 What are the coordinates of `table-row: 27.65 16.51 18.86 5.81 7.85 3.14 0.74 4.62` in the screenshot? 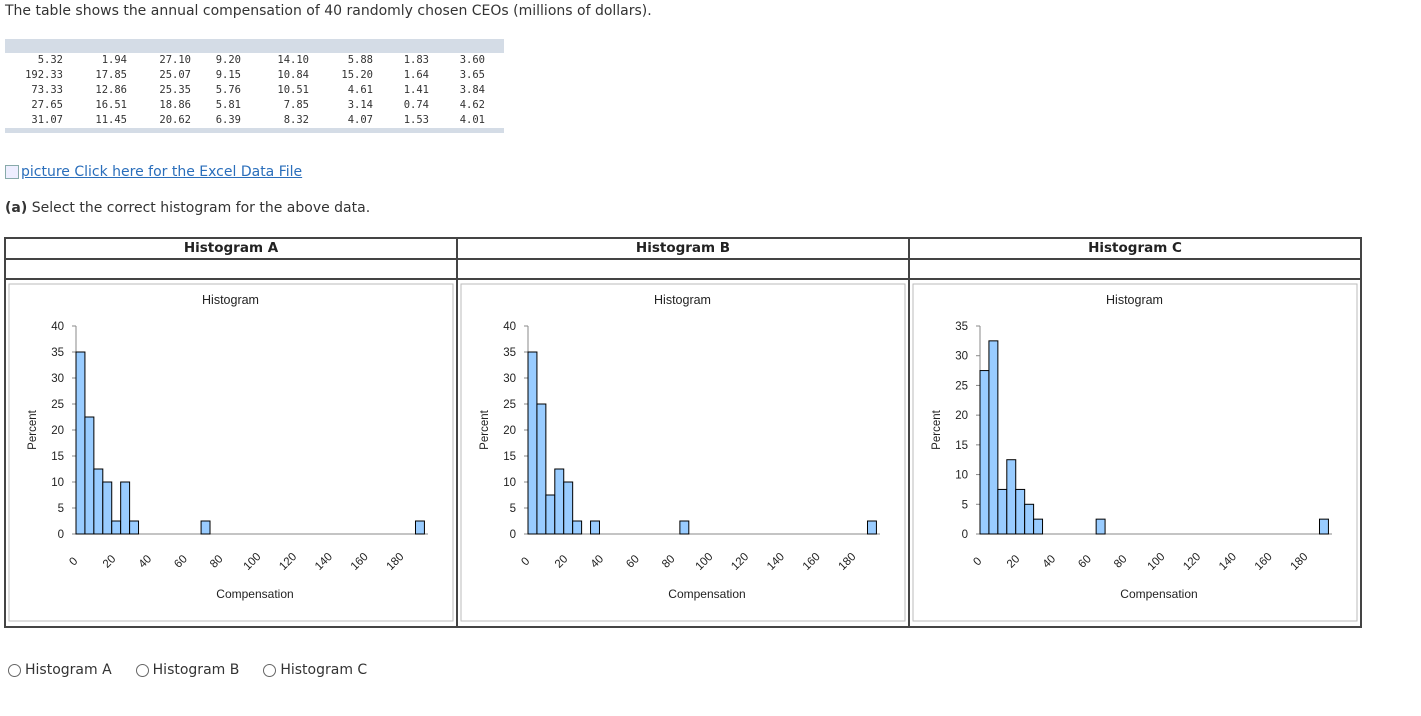 It's located at (245, 105).